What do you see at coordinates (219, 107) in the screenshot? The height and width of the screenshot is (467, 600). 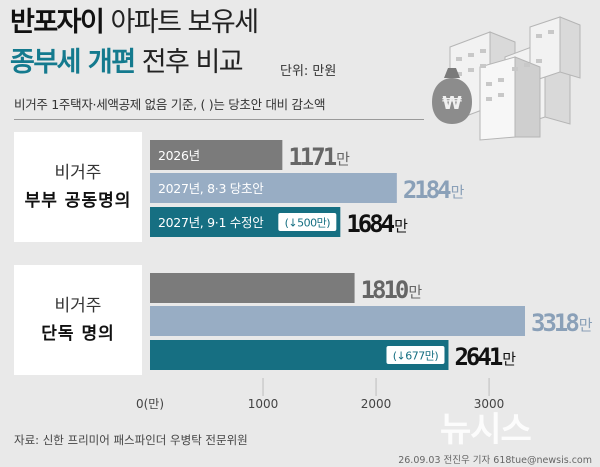 I see `chart-note: 비거주 1주택자·세액공제 없음 기준, ( )는 당초안 대비 감소액` at bounding box center [219, 107].